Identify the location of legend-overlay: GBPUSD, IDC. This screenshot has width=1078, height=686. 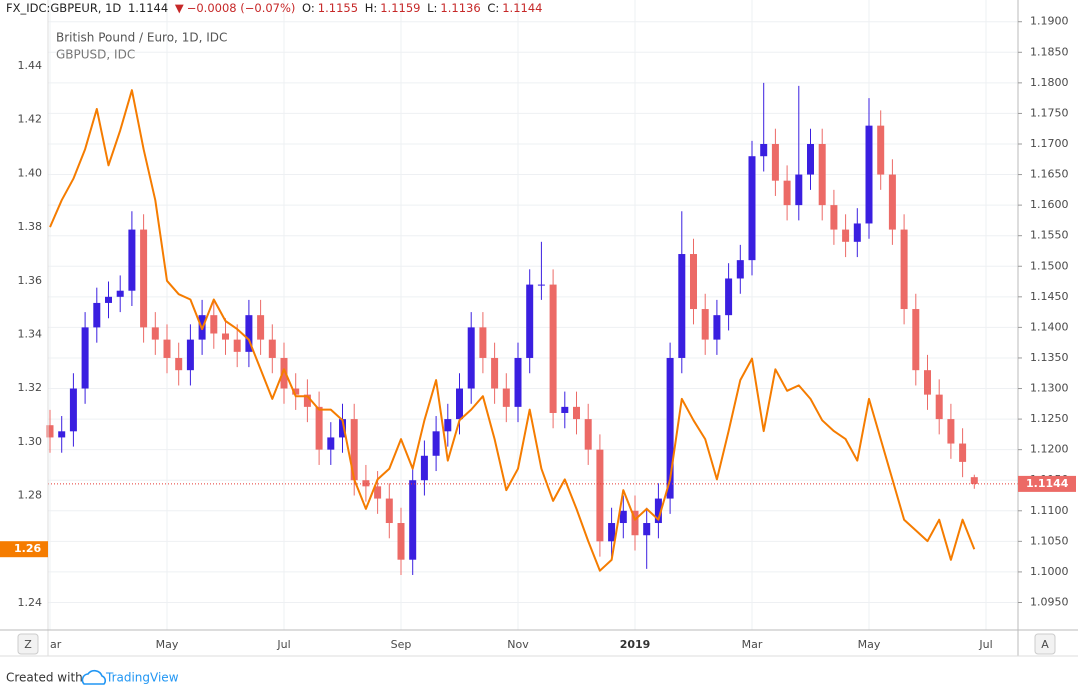
(95, 55).